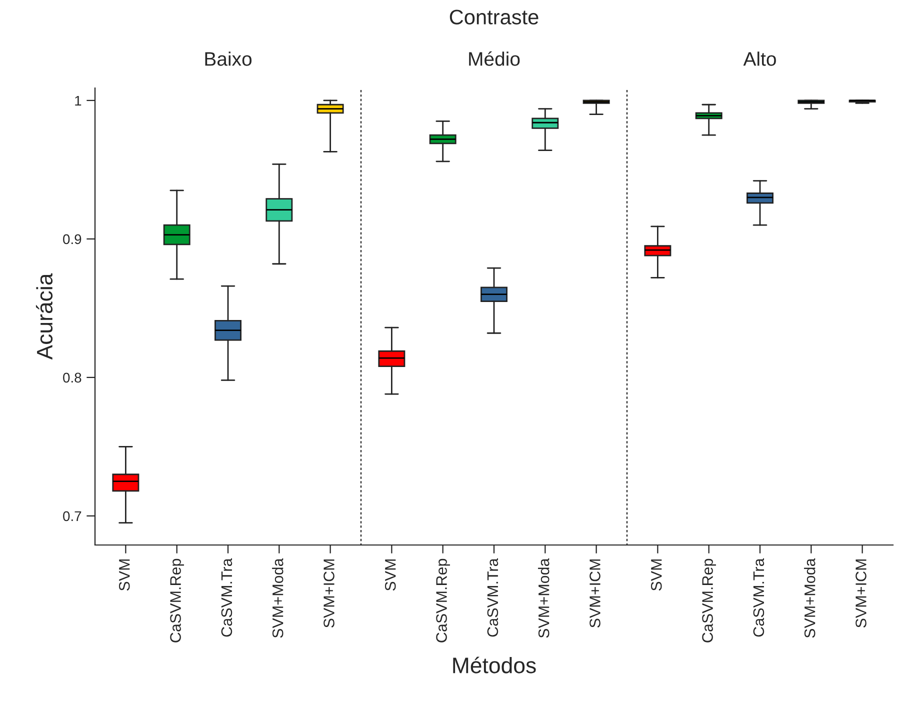  I want to click on y-tick-label: 0.9, so click(72, 239).